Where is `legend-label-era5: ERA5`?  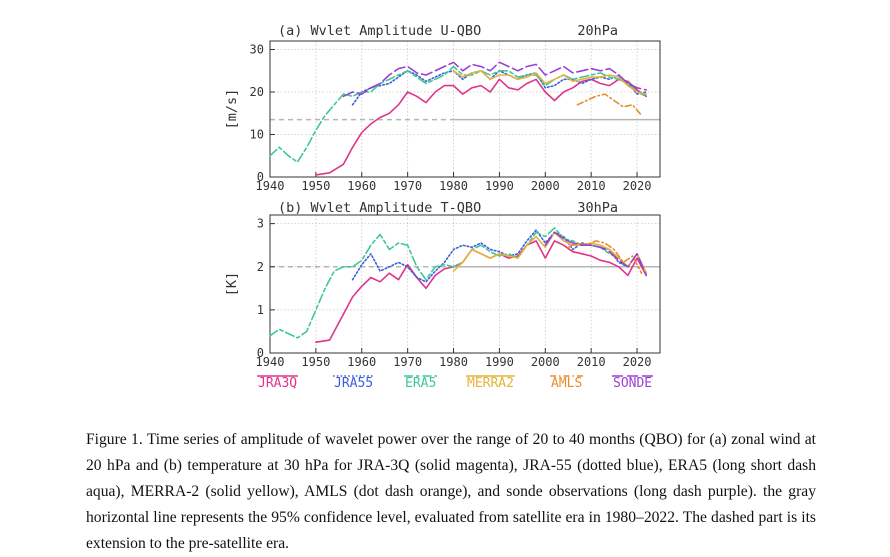 legend-label-era5: ERA5 is located at coordinates (420, 383).